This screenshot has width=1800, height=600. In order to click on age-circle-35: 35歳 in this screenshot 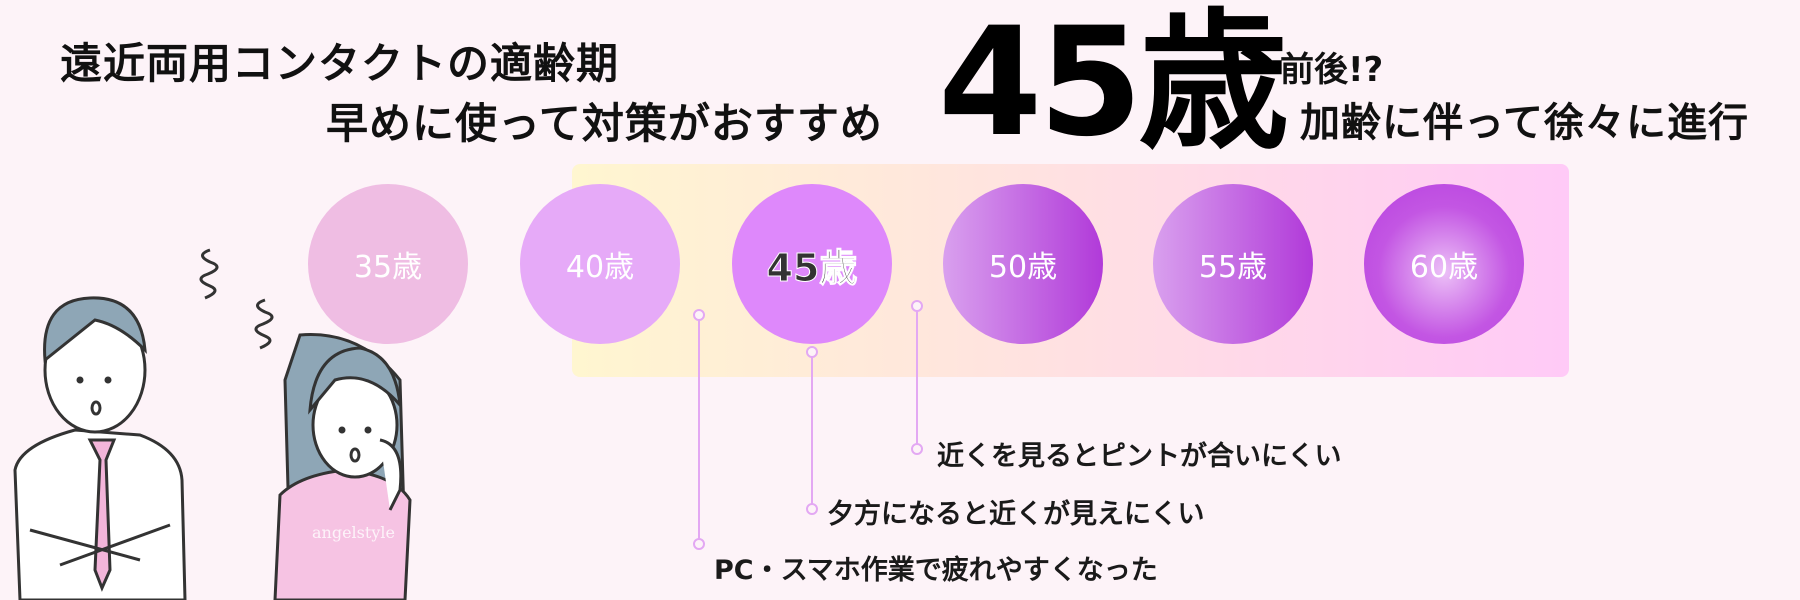, I will do `click(388, 264)`.